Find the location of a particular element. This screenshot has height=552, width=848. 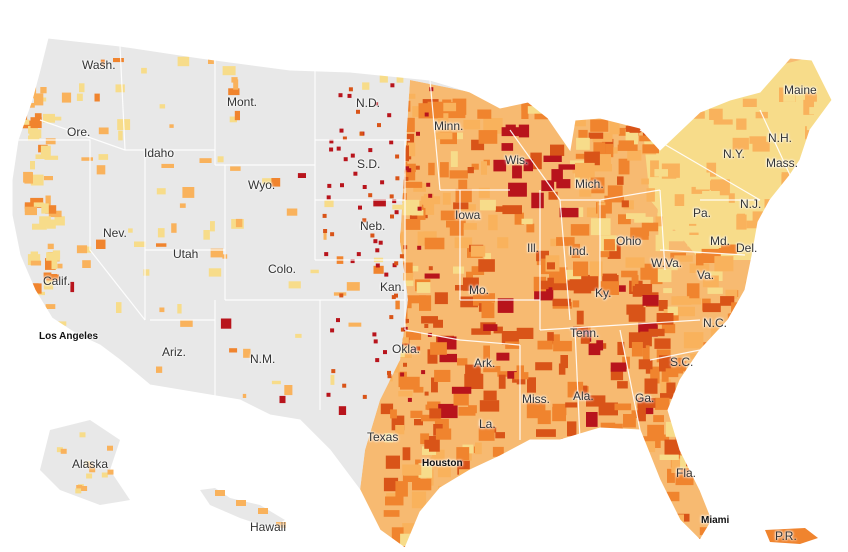

state-label-okla: Okla. is located at coordinates (406, 349).